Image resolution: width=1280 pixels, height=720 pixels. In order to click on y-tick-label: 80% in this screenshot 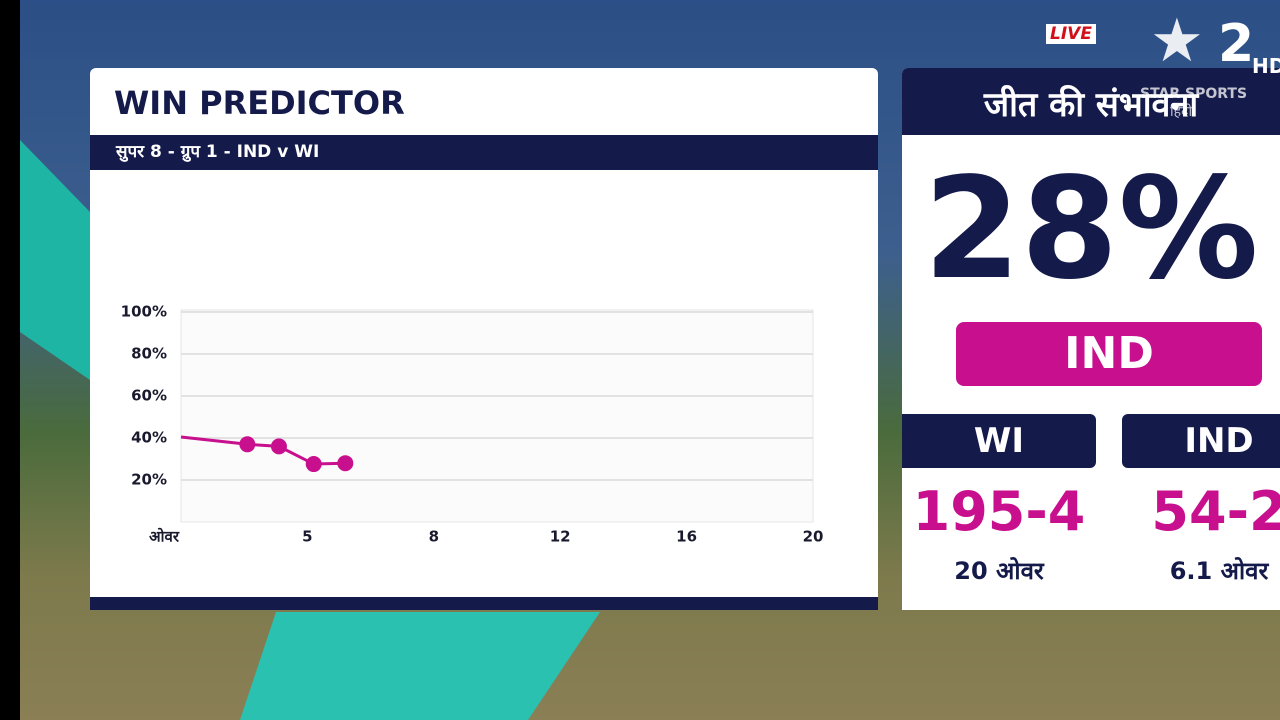, I will do `click(149, 354)`.